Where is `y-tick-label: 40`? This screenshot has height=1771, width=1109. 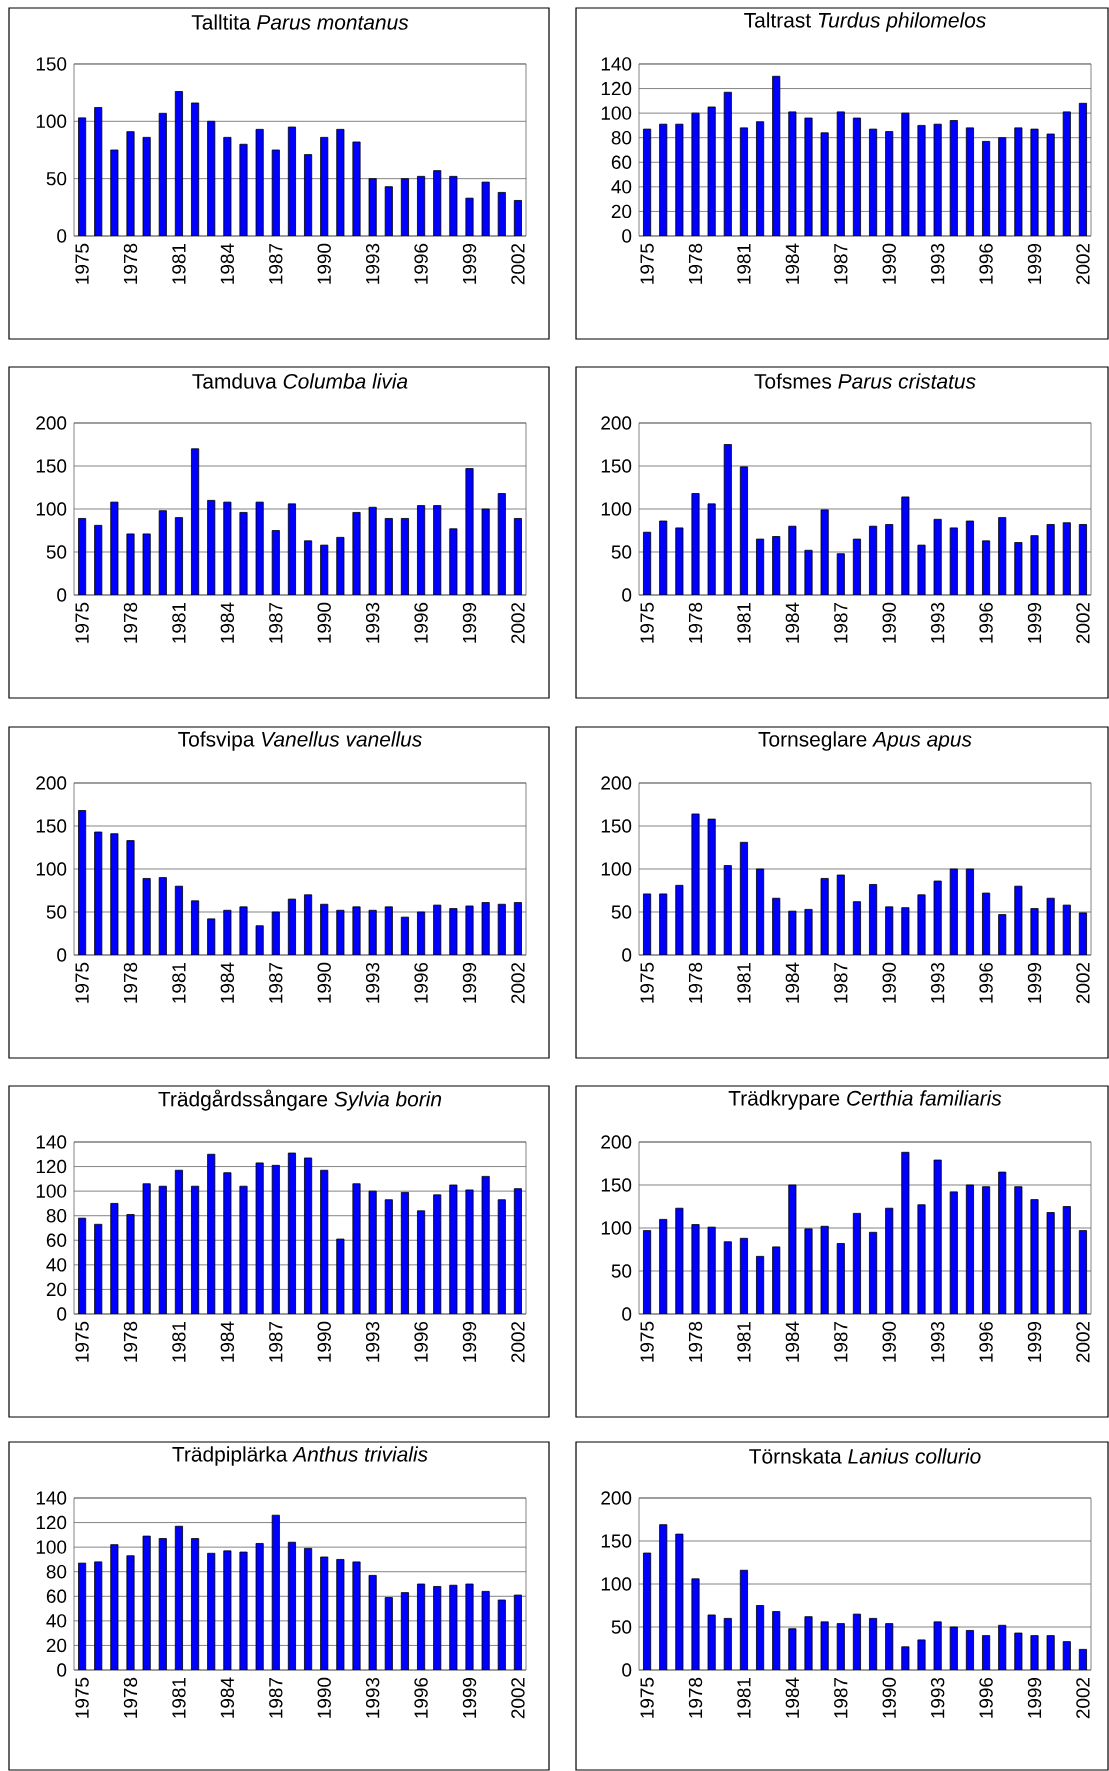
y-tick-label: 40 is located at coordinates (56, 1621).